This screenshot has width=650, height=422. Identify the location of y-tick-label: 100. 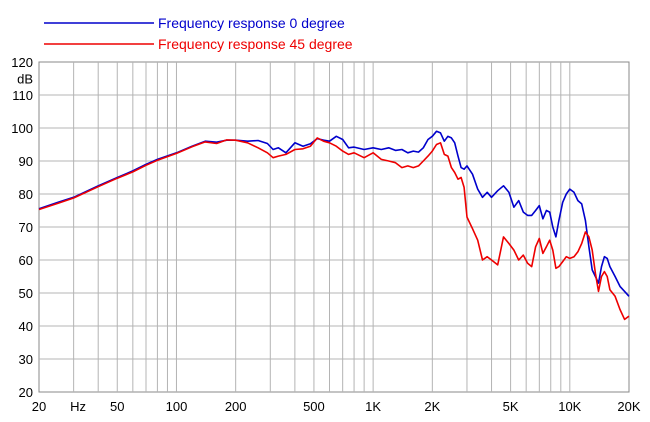
(22, 128).